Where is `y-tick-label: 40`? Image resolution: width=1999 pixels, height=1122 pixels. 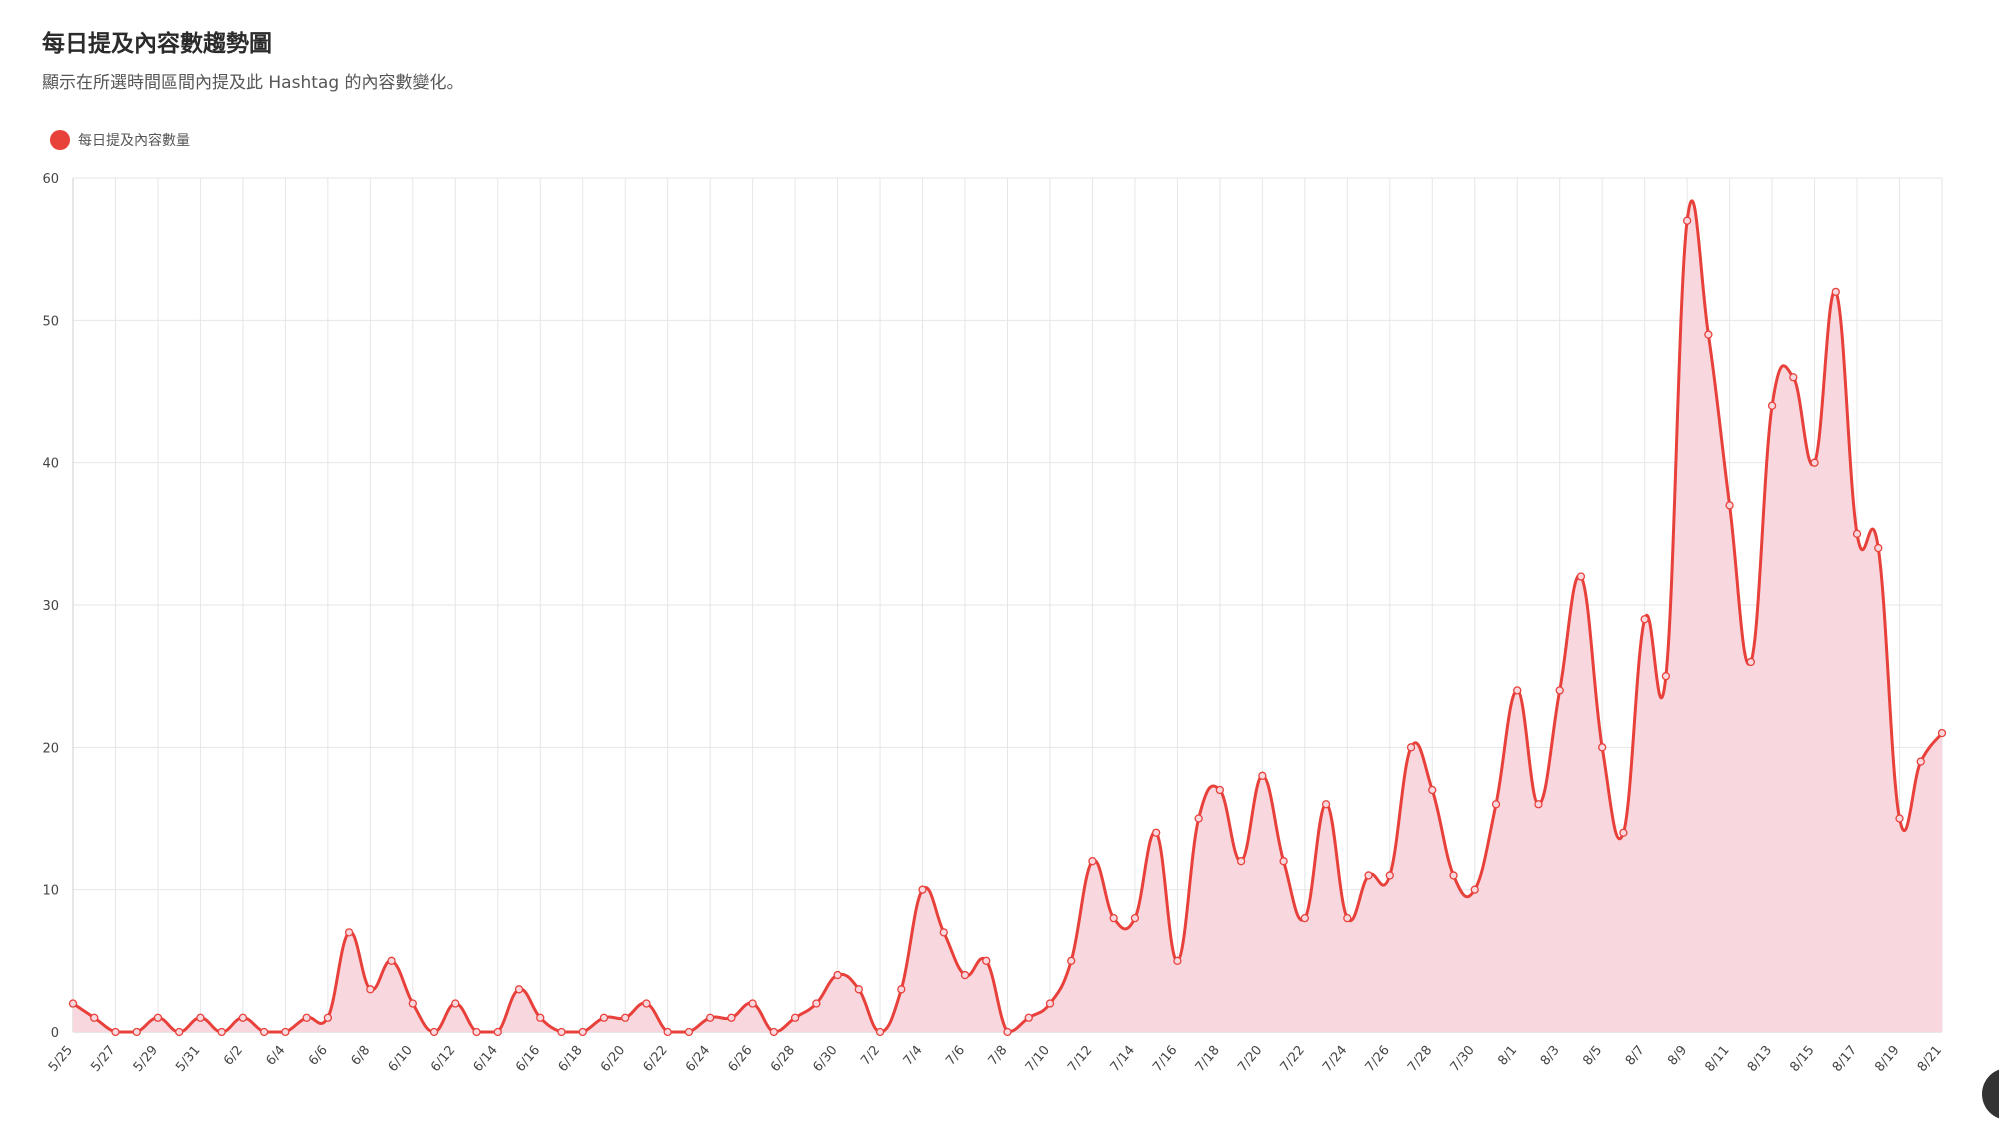
y-tick-label: 40 is located at coordinates (50, 464).